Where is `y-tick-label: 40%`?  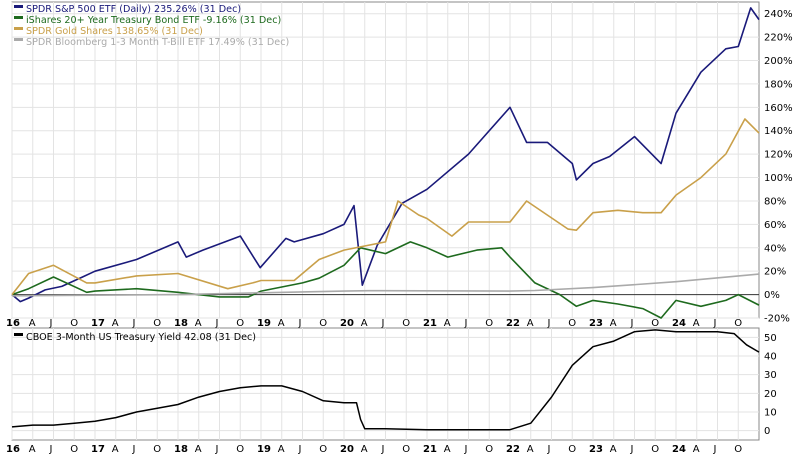
y-tick-label: 40% is located at coordinates (775, 248).